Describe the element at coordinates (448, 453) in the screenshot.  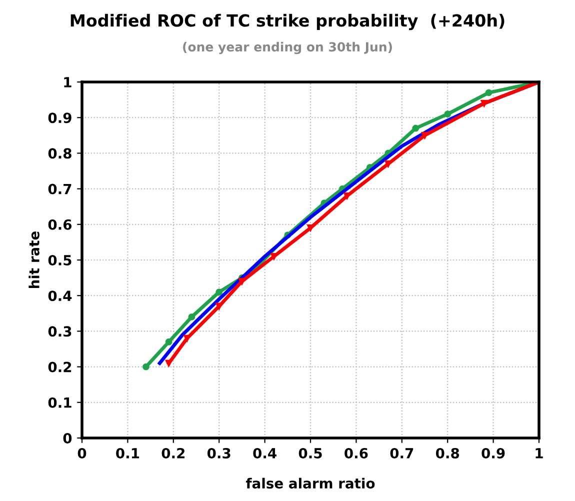
I see `x-tick-label: 0.8` at that location.